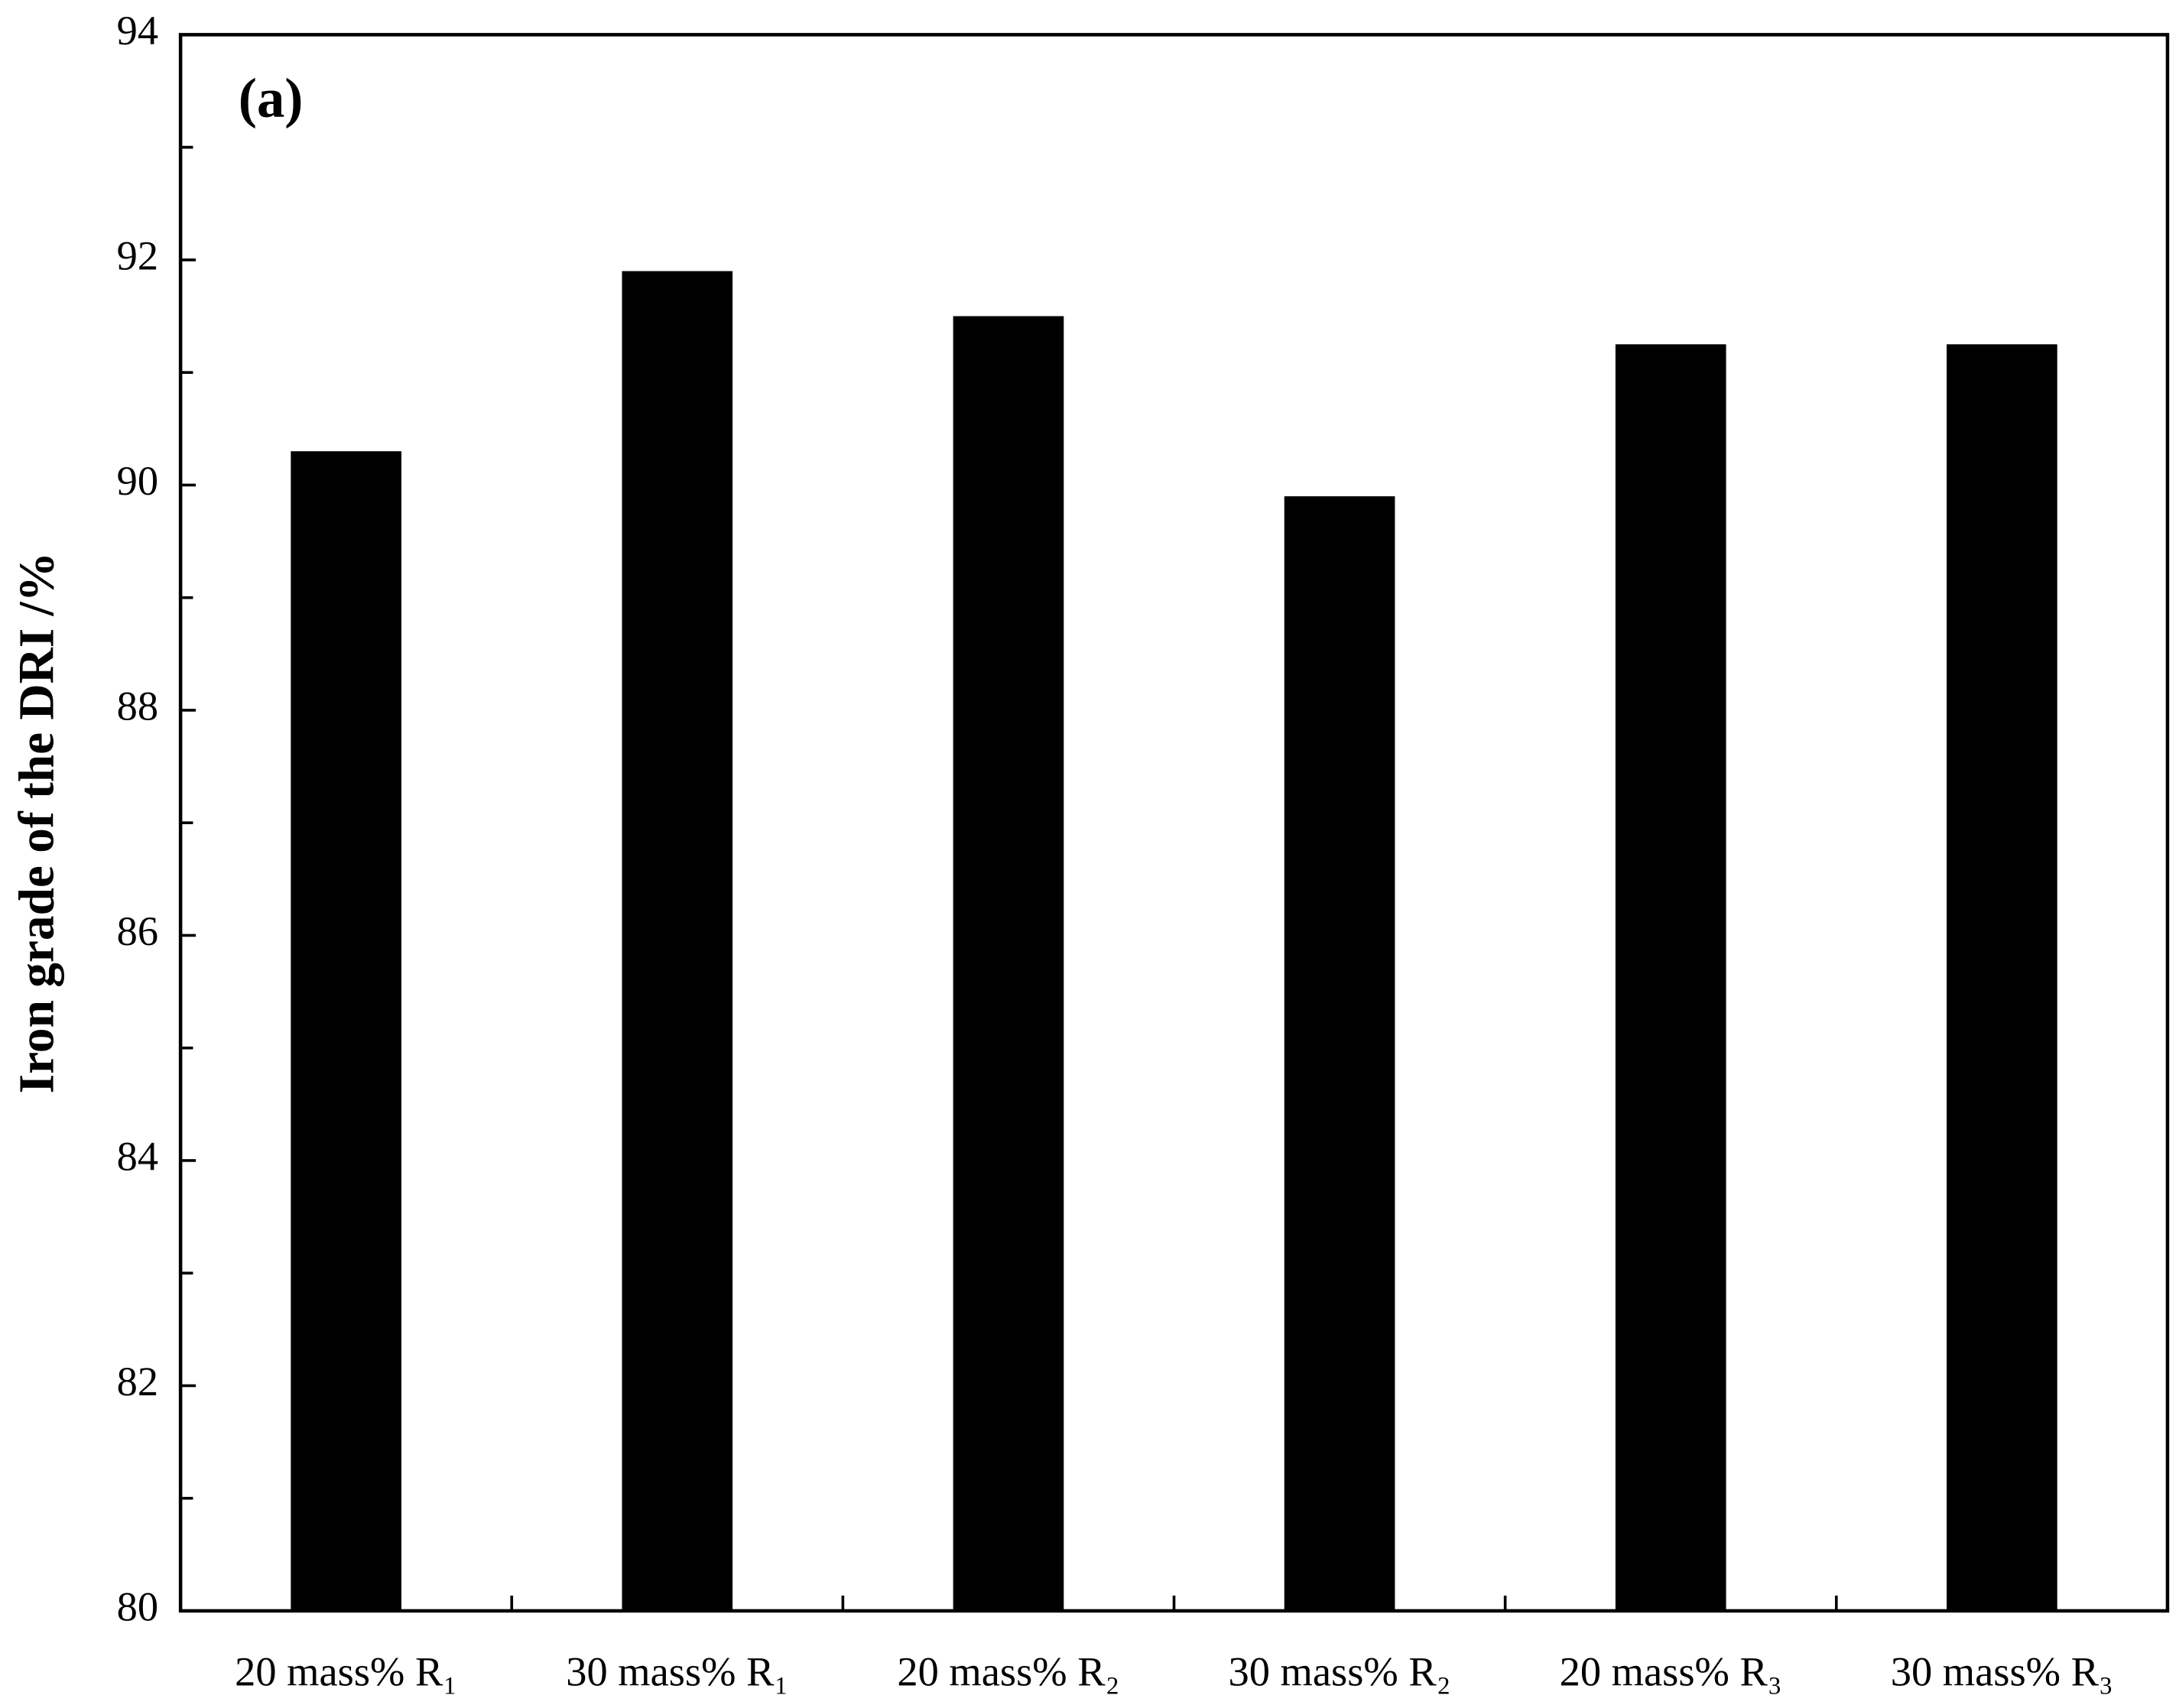 The width and height of the screenshot is (2176, 1708). Describe the element at coordinates (137, 31) in the screenshot. I see `y-tick-label: 94` at that location.